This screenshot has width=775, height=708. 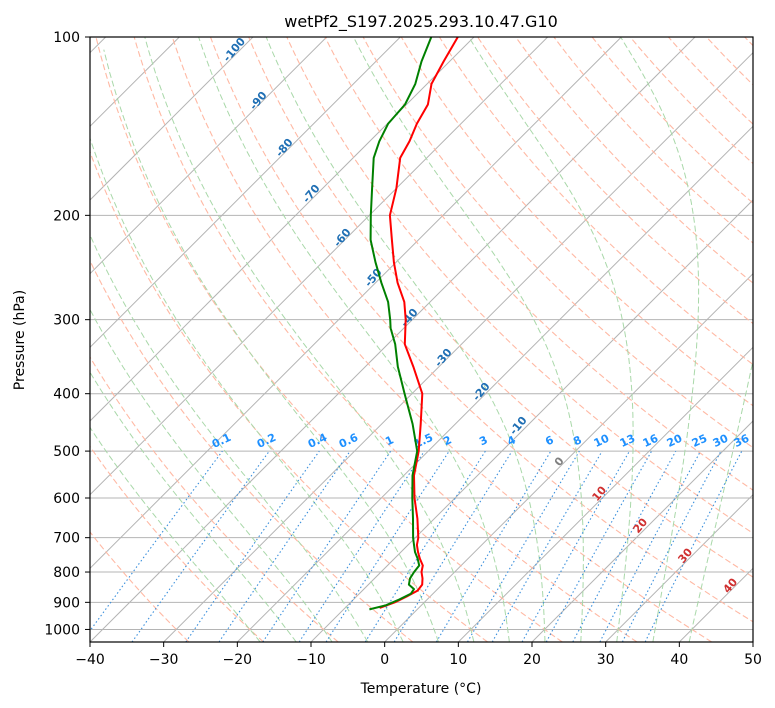 I want to click on temperature-profile-line, so click(x=419, y=323).